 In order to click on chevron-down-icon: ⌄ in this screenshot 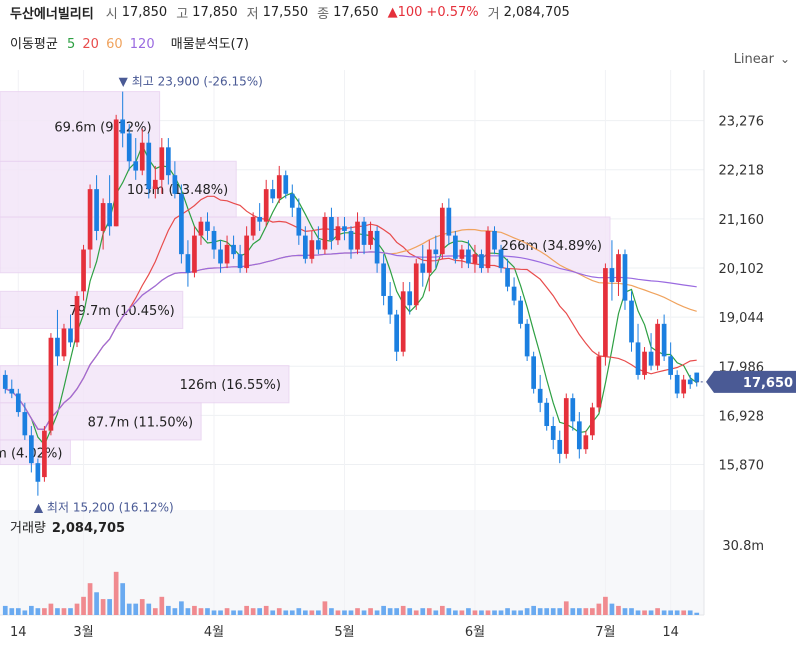, I will do `click(784, 59)`.